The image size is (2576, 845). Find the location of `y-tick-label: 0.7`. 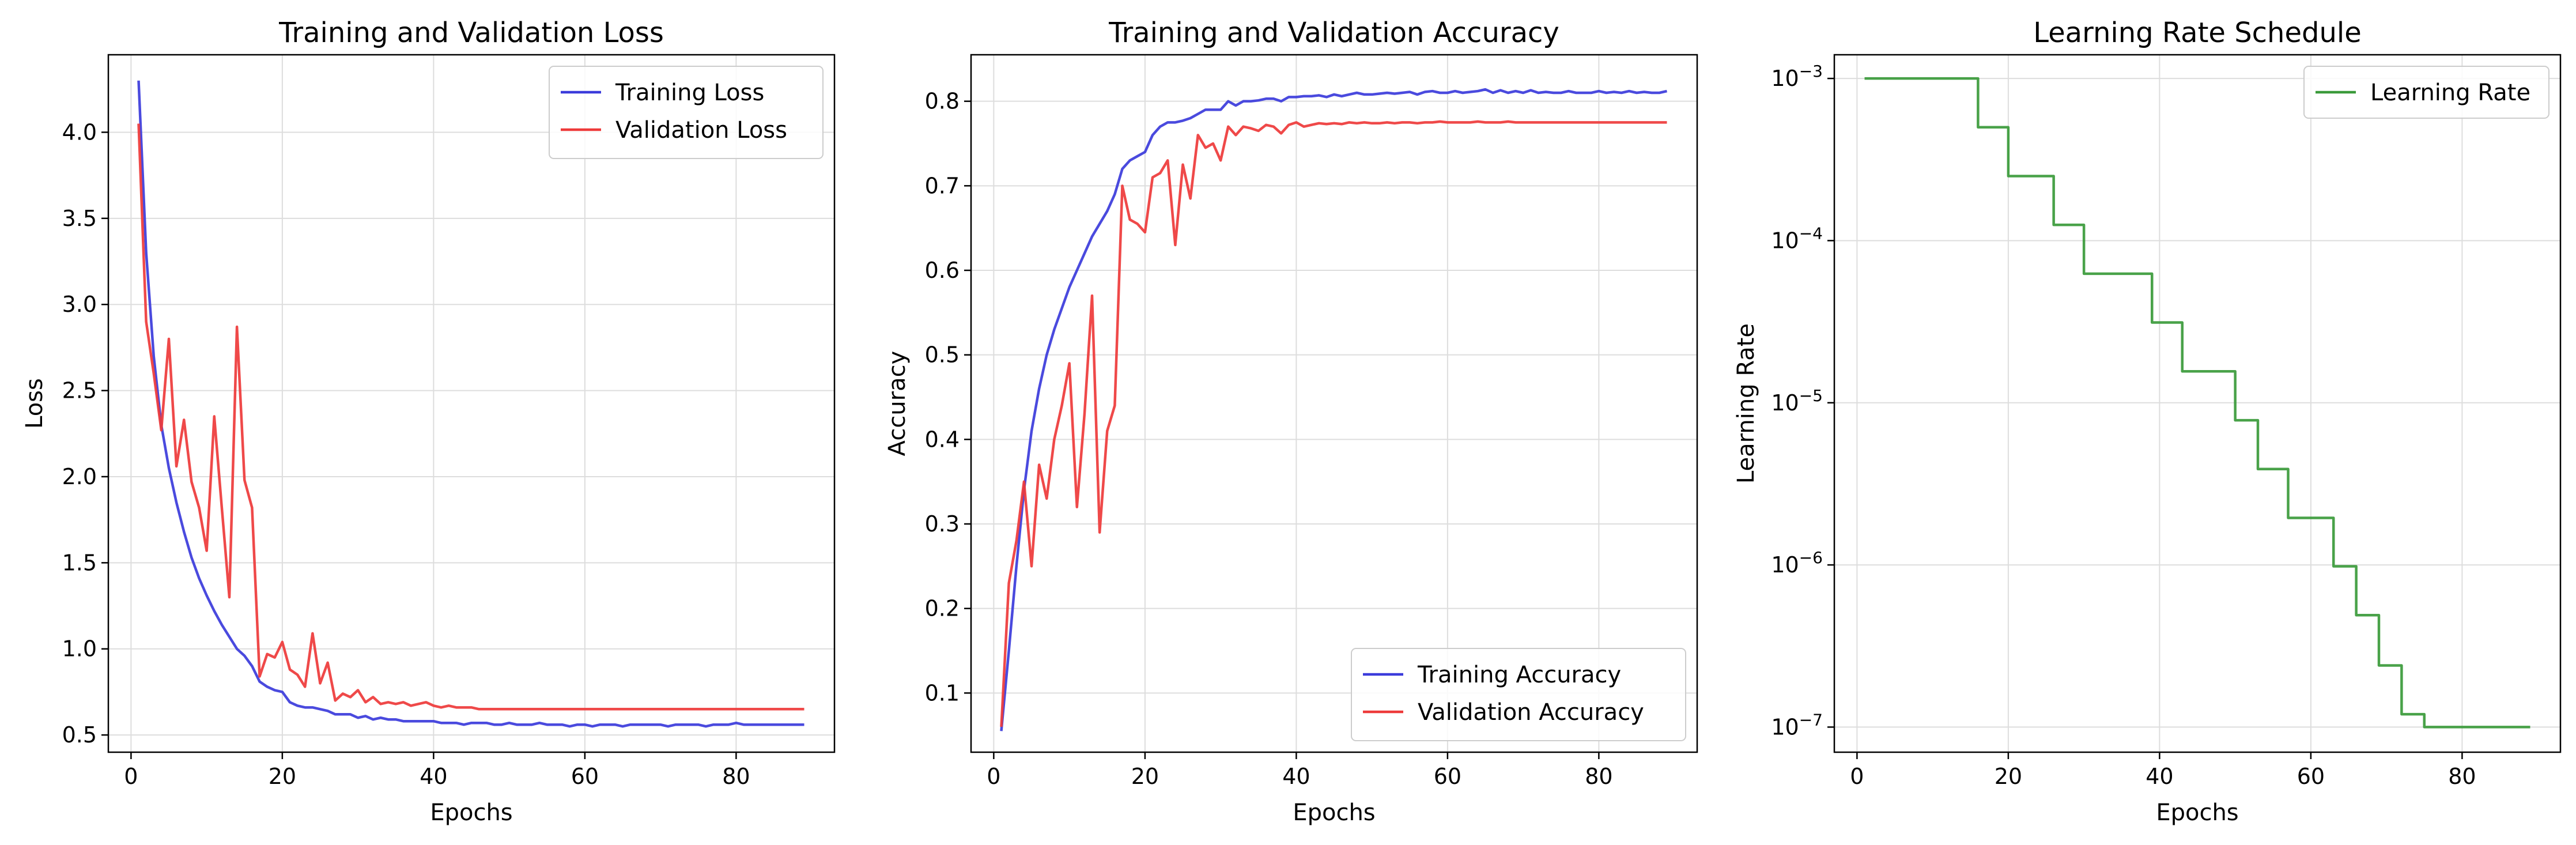

y-tick-label: 0.7 is located at coordinates (943, 186).